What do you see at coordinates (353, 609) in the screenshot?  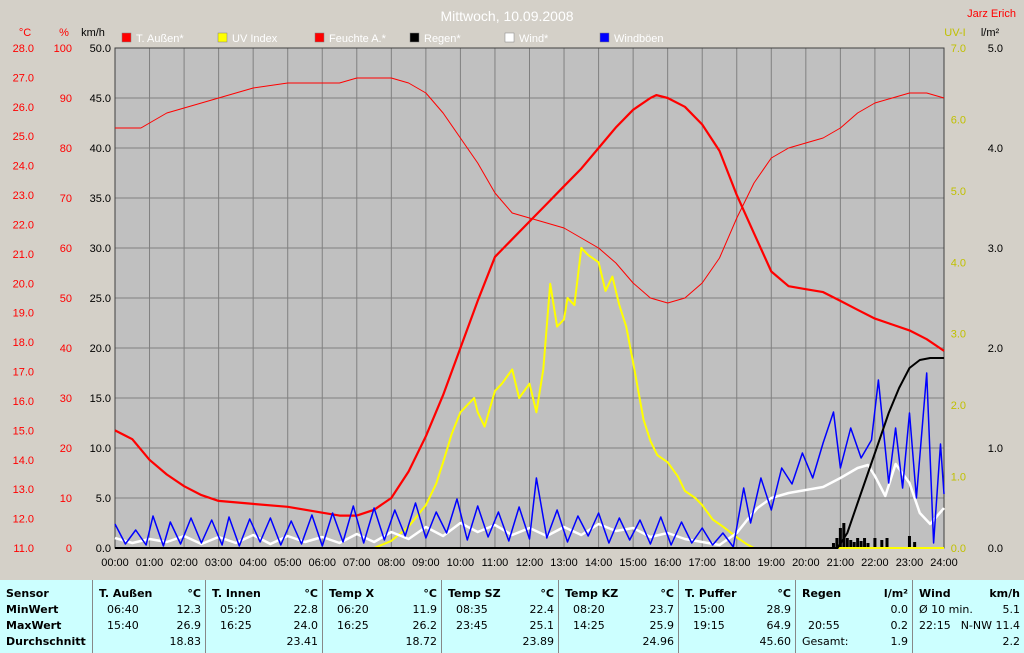 I see `stats-min-time: 06:20` at bounding box center [353, 609].